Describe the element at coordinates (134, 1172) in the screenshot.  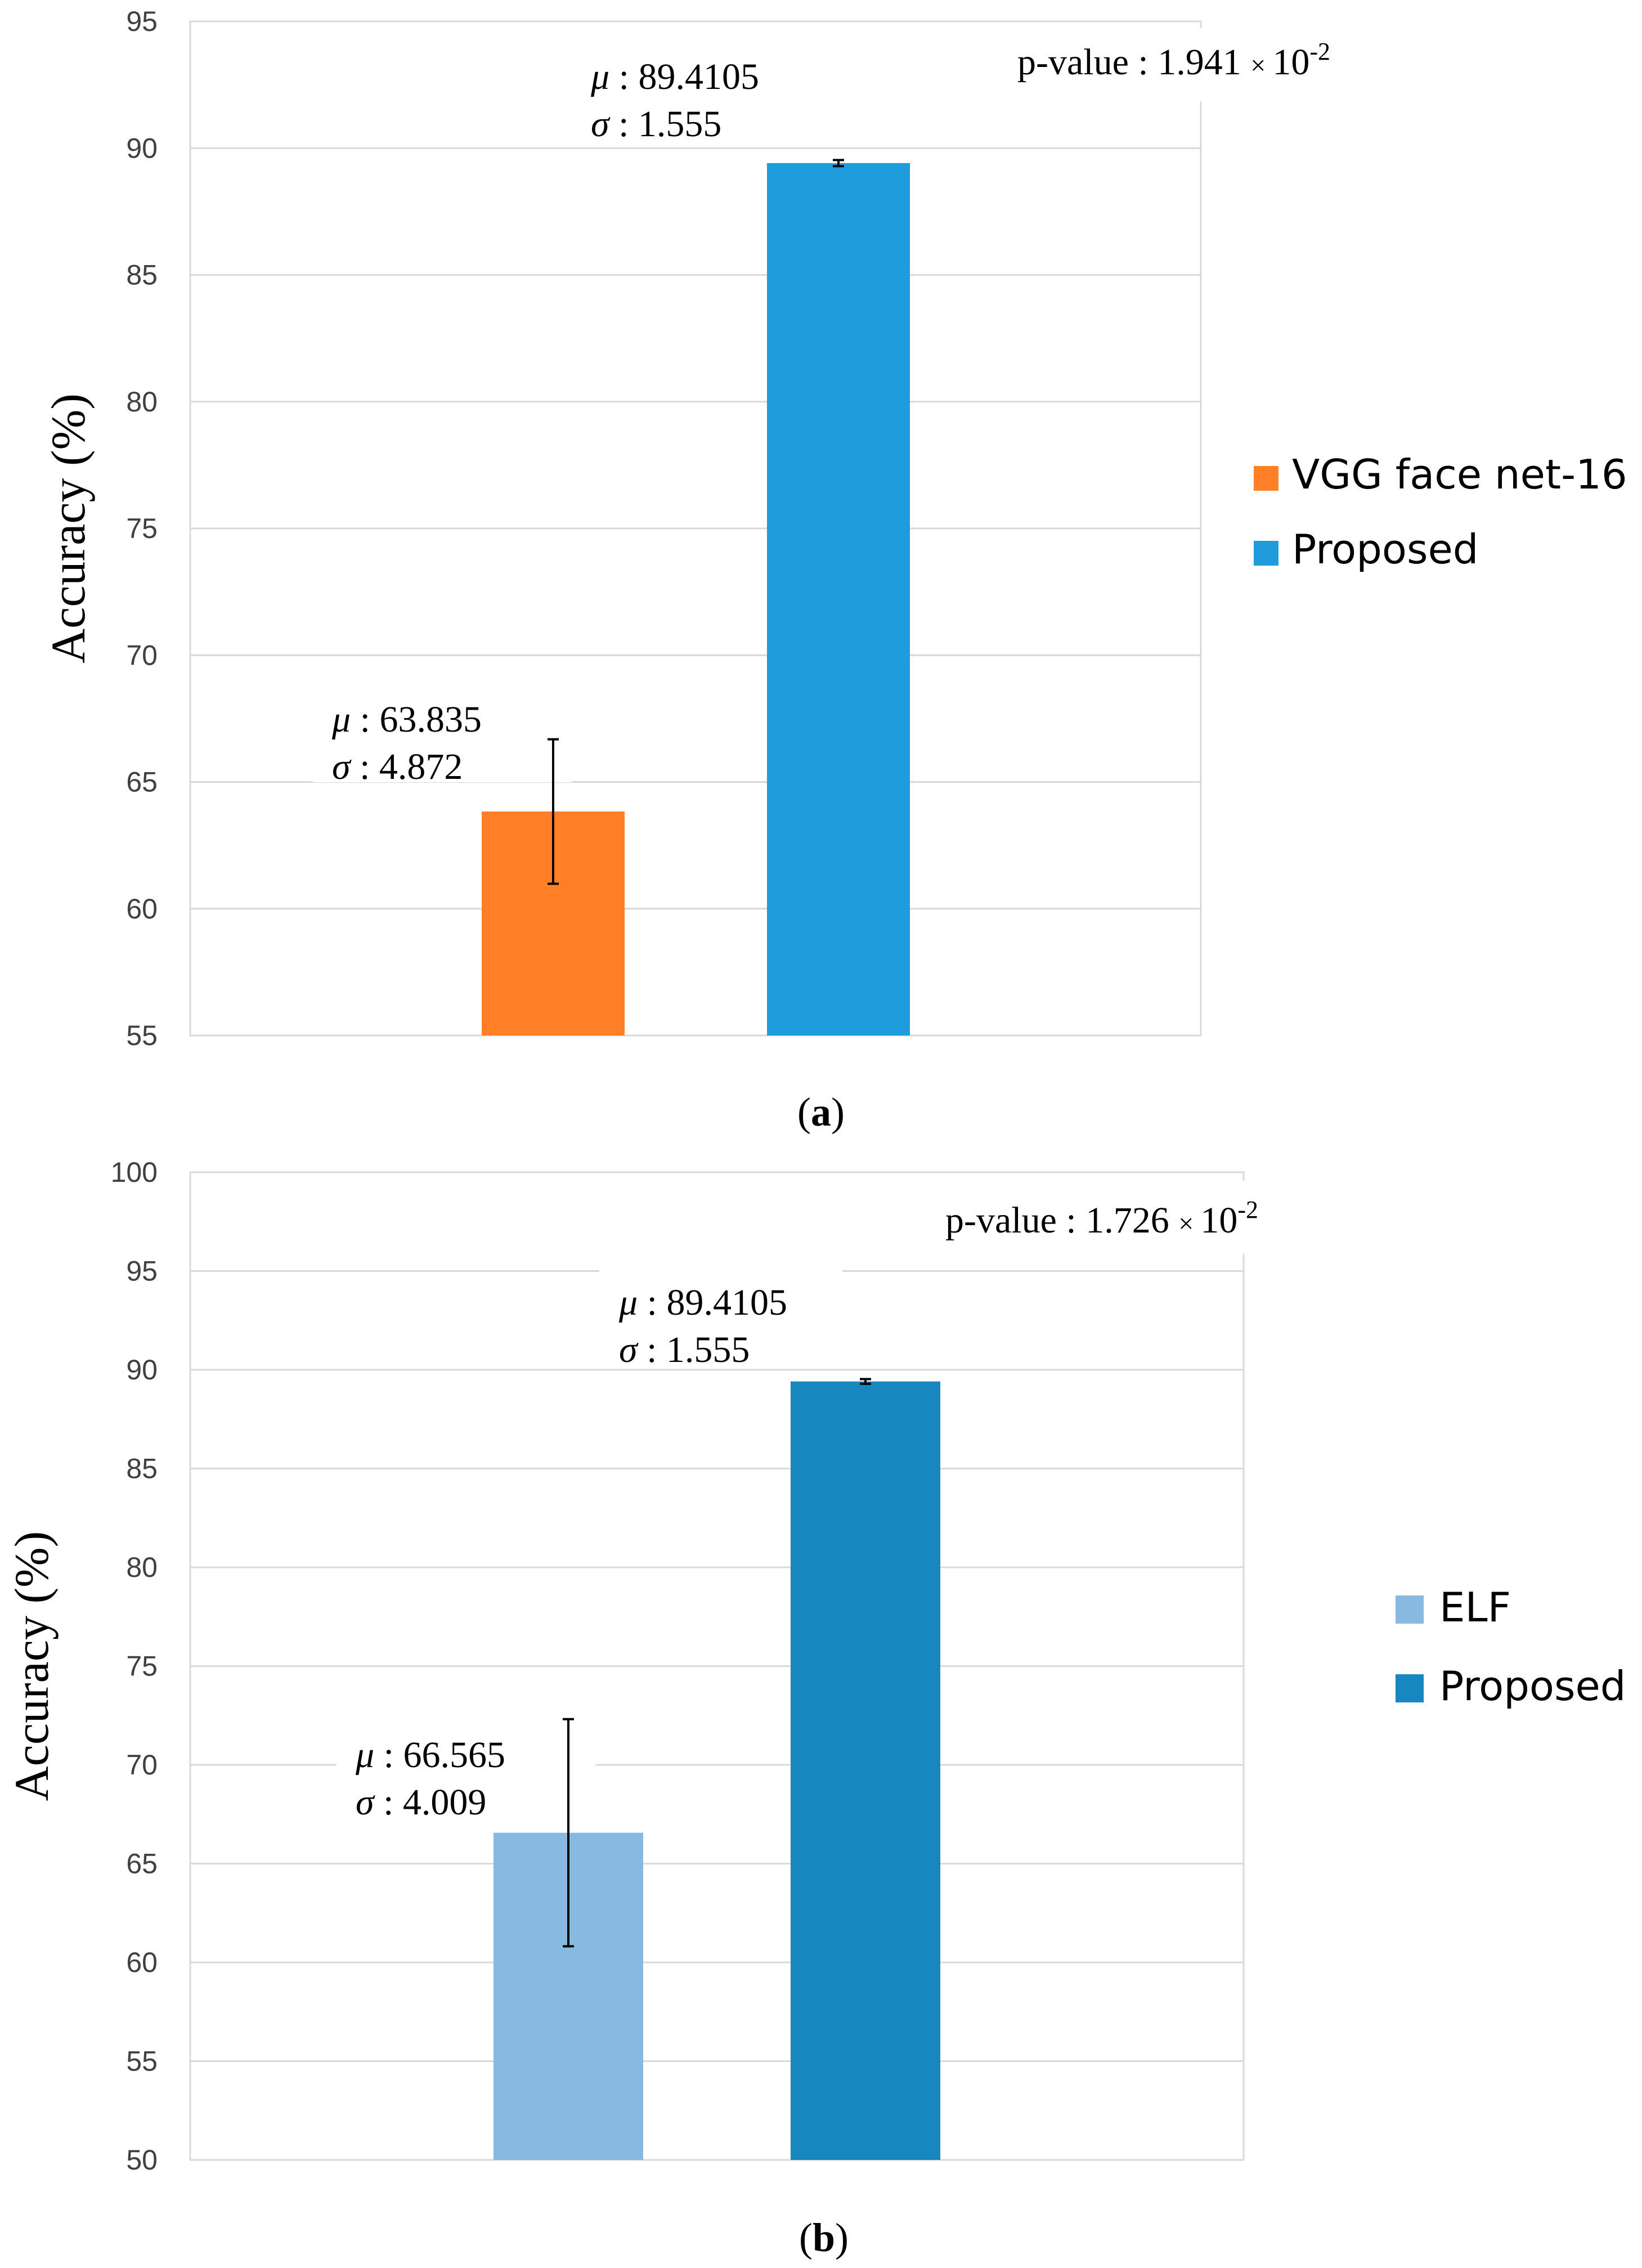
I see `y-tick-label: 100` at that location.